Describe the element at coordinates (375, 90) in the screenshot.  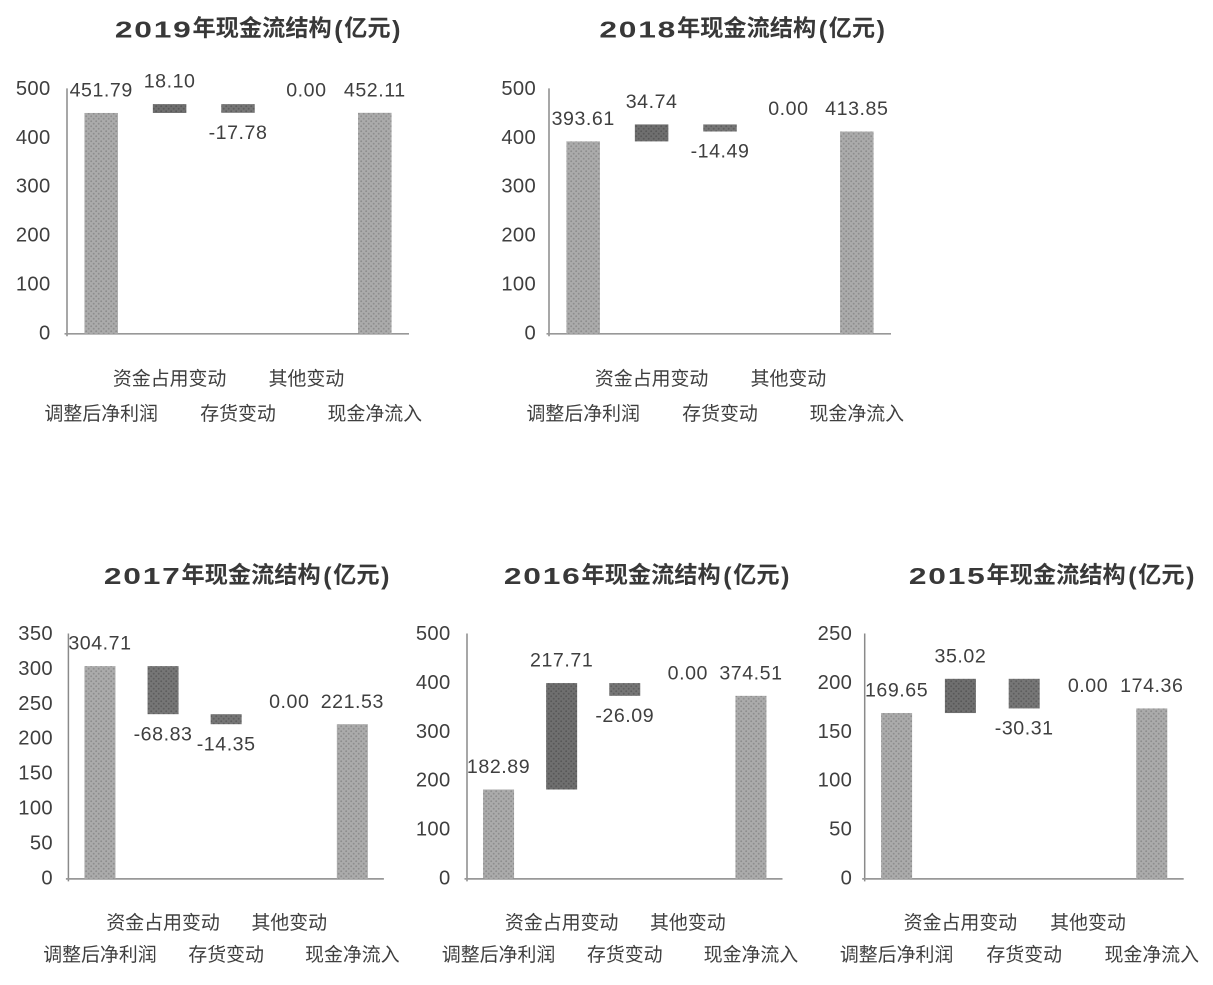
I see `svg-text: 452.11` at that location.